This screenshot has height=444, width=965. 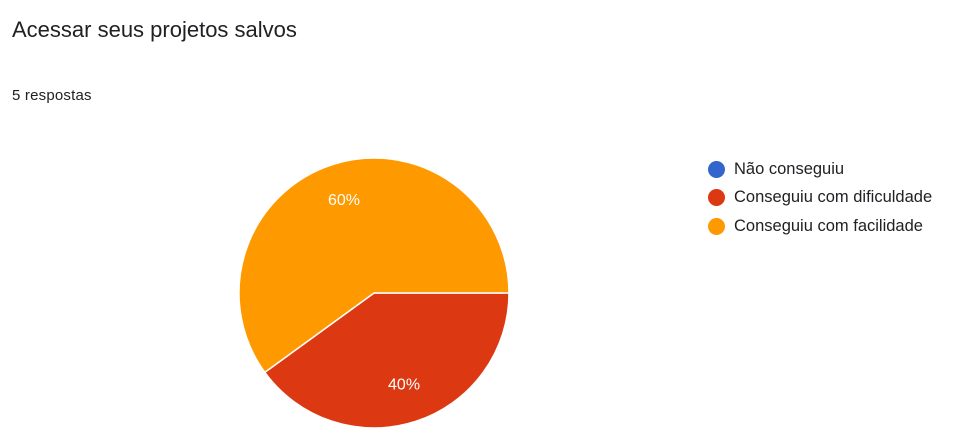 I want to click on legend-item-conseguiu-com-dificuldade: Conseguiu com dificuldade, so click(x=820, y=198).